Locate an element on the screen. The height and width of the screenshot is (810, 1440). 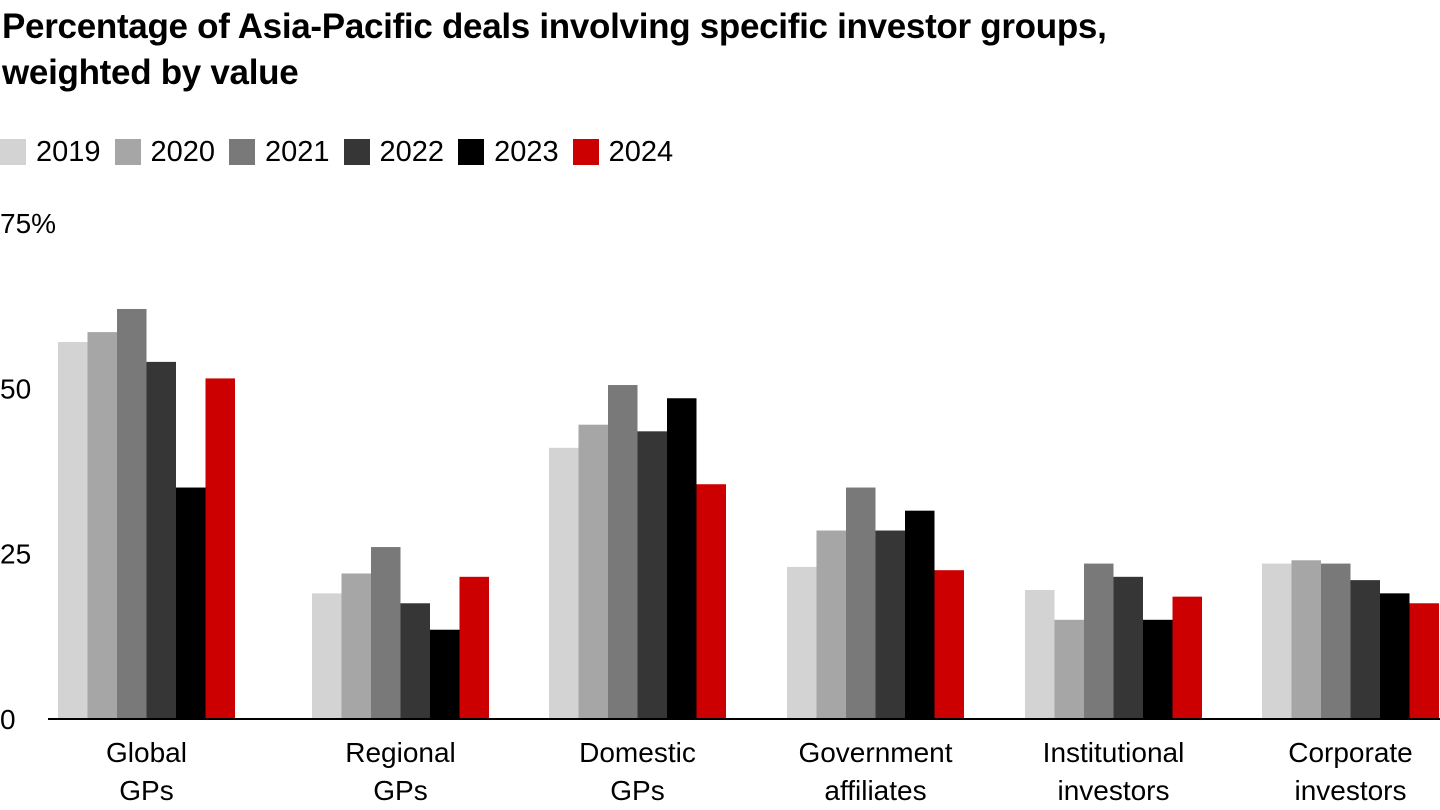
legend-item-2021: 2021 is located at coordinates (279, 152).